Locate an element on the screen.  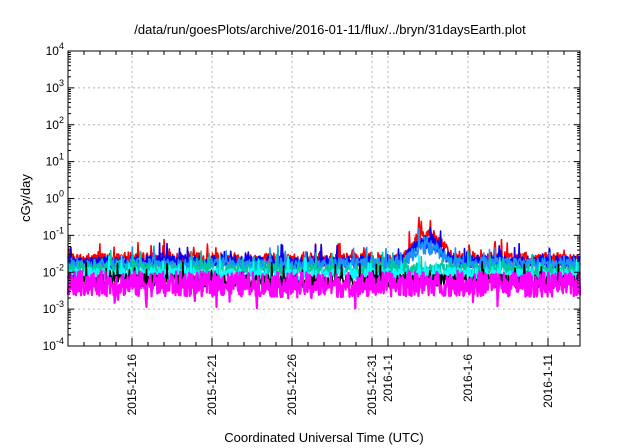
x-tick-label: 2015-12-26 is located at coordinates (292, 385).